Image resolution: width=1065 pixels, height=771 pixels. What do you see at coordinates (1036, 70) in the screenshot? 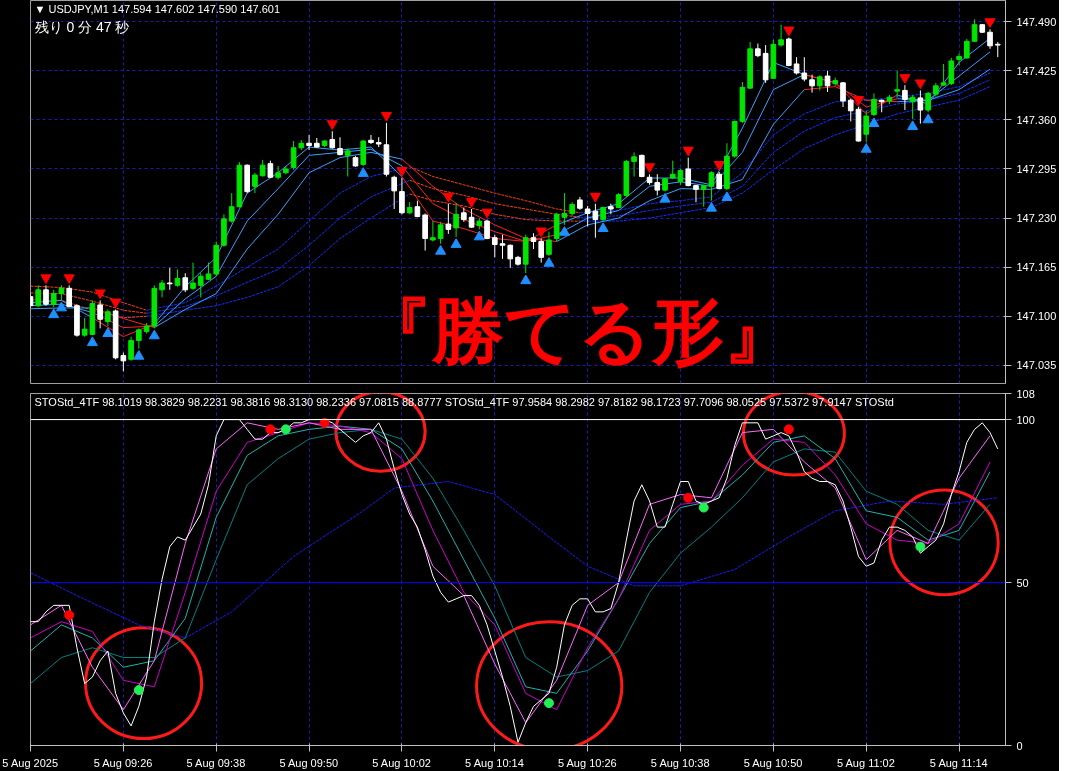
I see `y-tick-label: 147.425` at bounding box center [1036, 70].